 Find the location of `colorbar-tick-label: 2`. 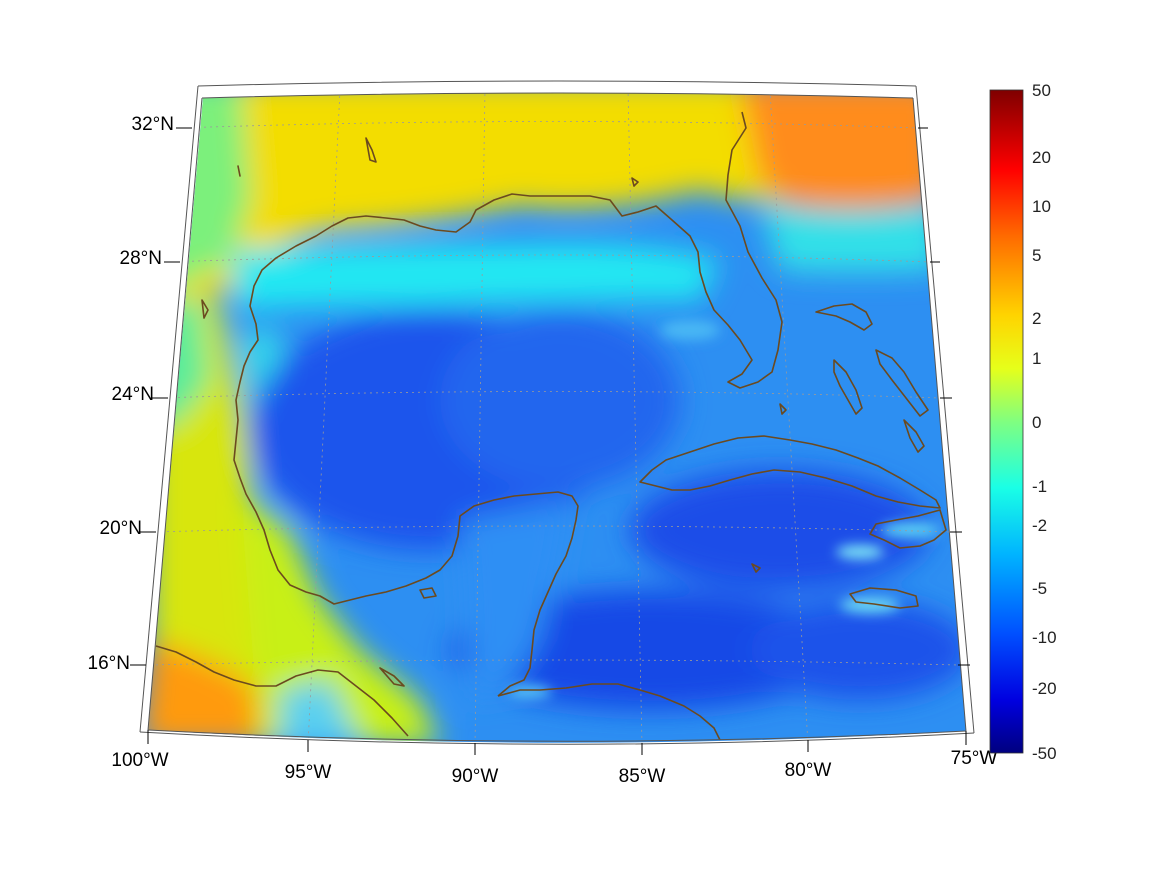

colorbar-tick-label: 2 is located at coordinates (1036, 318).